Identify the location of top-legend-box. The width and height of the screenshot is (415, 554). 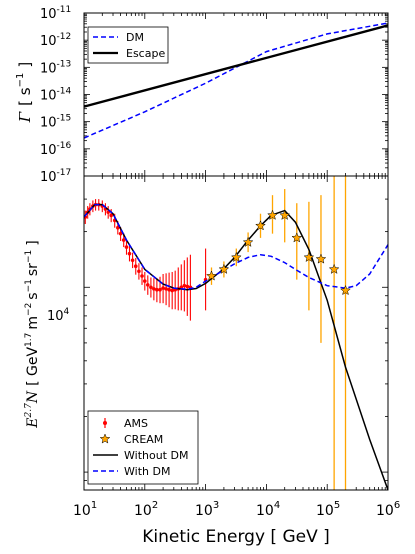
(128, 45).